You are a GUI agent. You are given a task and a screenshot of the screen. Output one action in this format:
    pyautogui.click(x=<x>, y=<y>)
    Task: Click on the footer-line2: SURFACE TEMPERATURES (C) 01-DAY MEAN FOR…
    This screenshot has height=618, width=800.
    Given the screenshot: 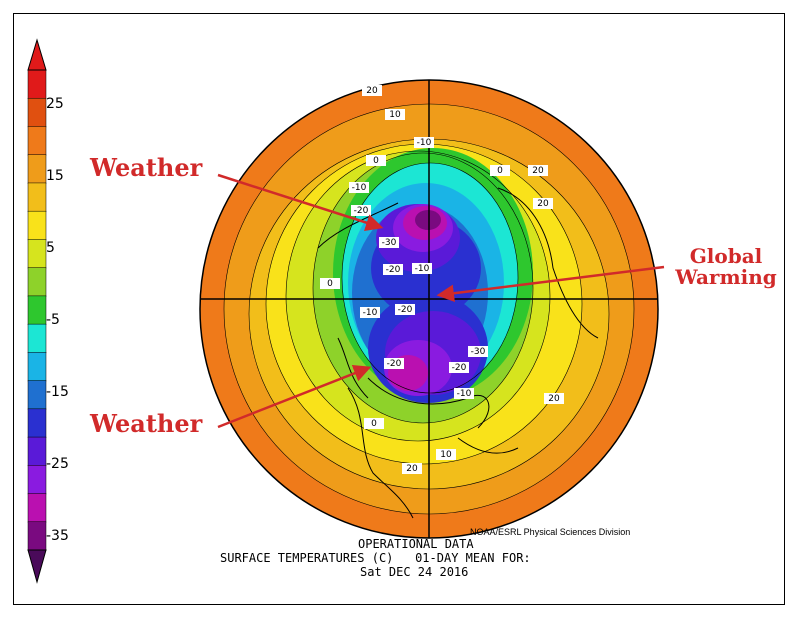 What is the action you would take?
    pyautogui.click(x=375, y=558)
    